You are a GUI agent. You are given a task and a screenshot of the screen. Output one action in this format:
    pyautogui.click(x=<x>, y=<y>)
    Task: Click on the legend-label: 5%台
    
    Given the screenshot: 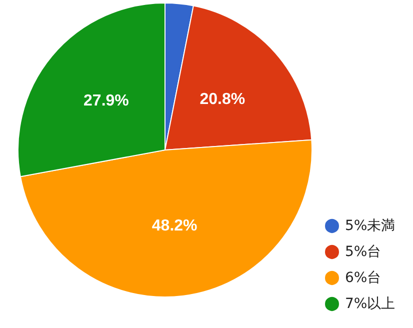 What is the action you would take?
    pyautogui.click(x=363, y=252)
    